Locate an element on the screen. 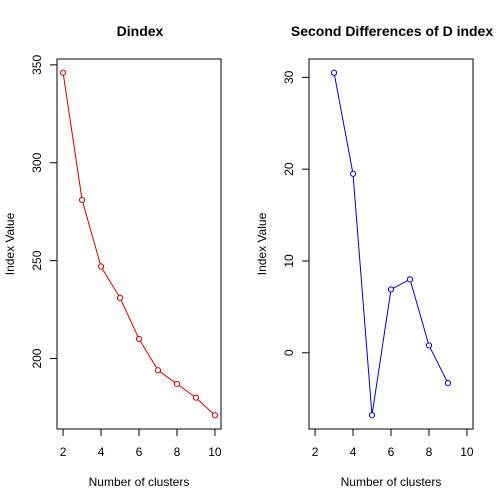  second-diff-x-tick-label: 2 is located at coordinates (315, 452).